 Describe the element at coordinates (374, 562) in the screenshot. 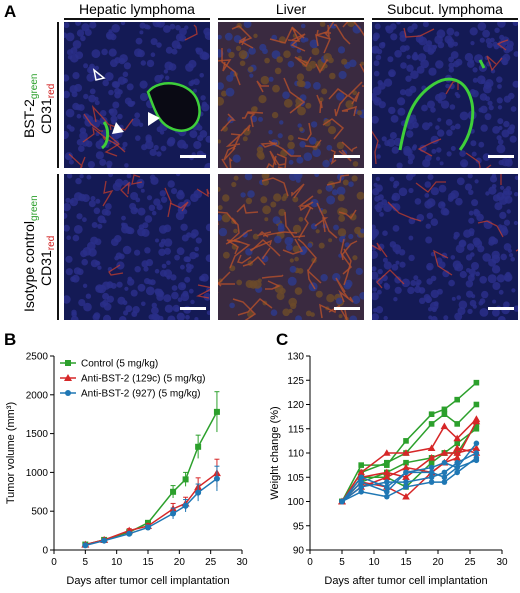

I see `x-tick-label: 10` at that location.